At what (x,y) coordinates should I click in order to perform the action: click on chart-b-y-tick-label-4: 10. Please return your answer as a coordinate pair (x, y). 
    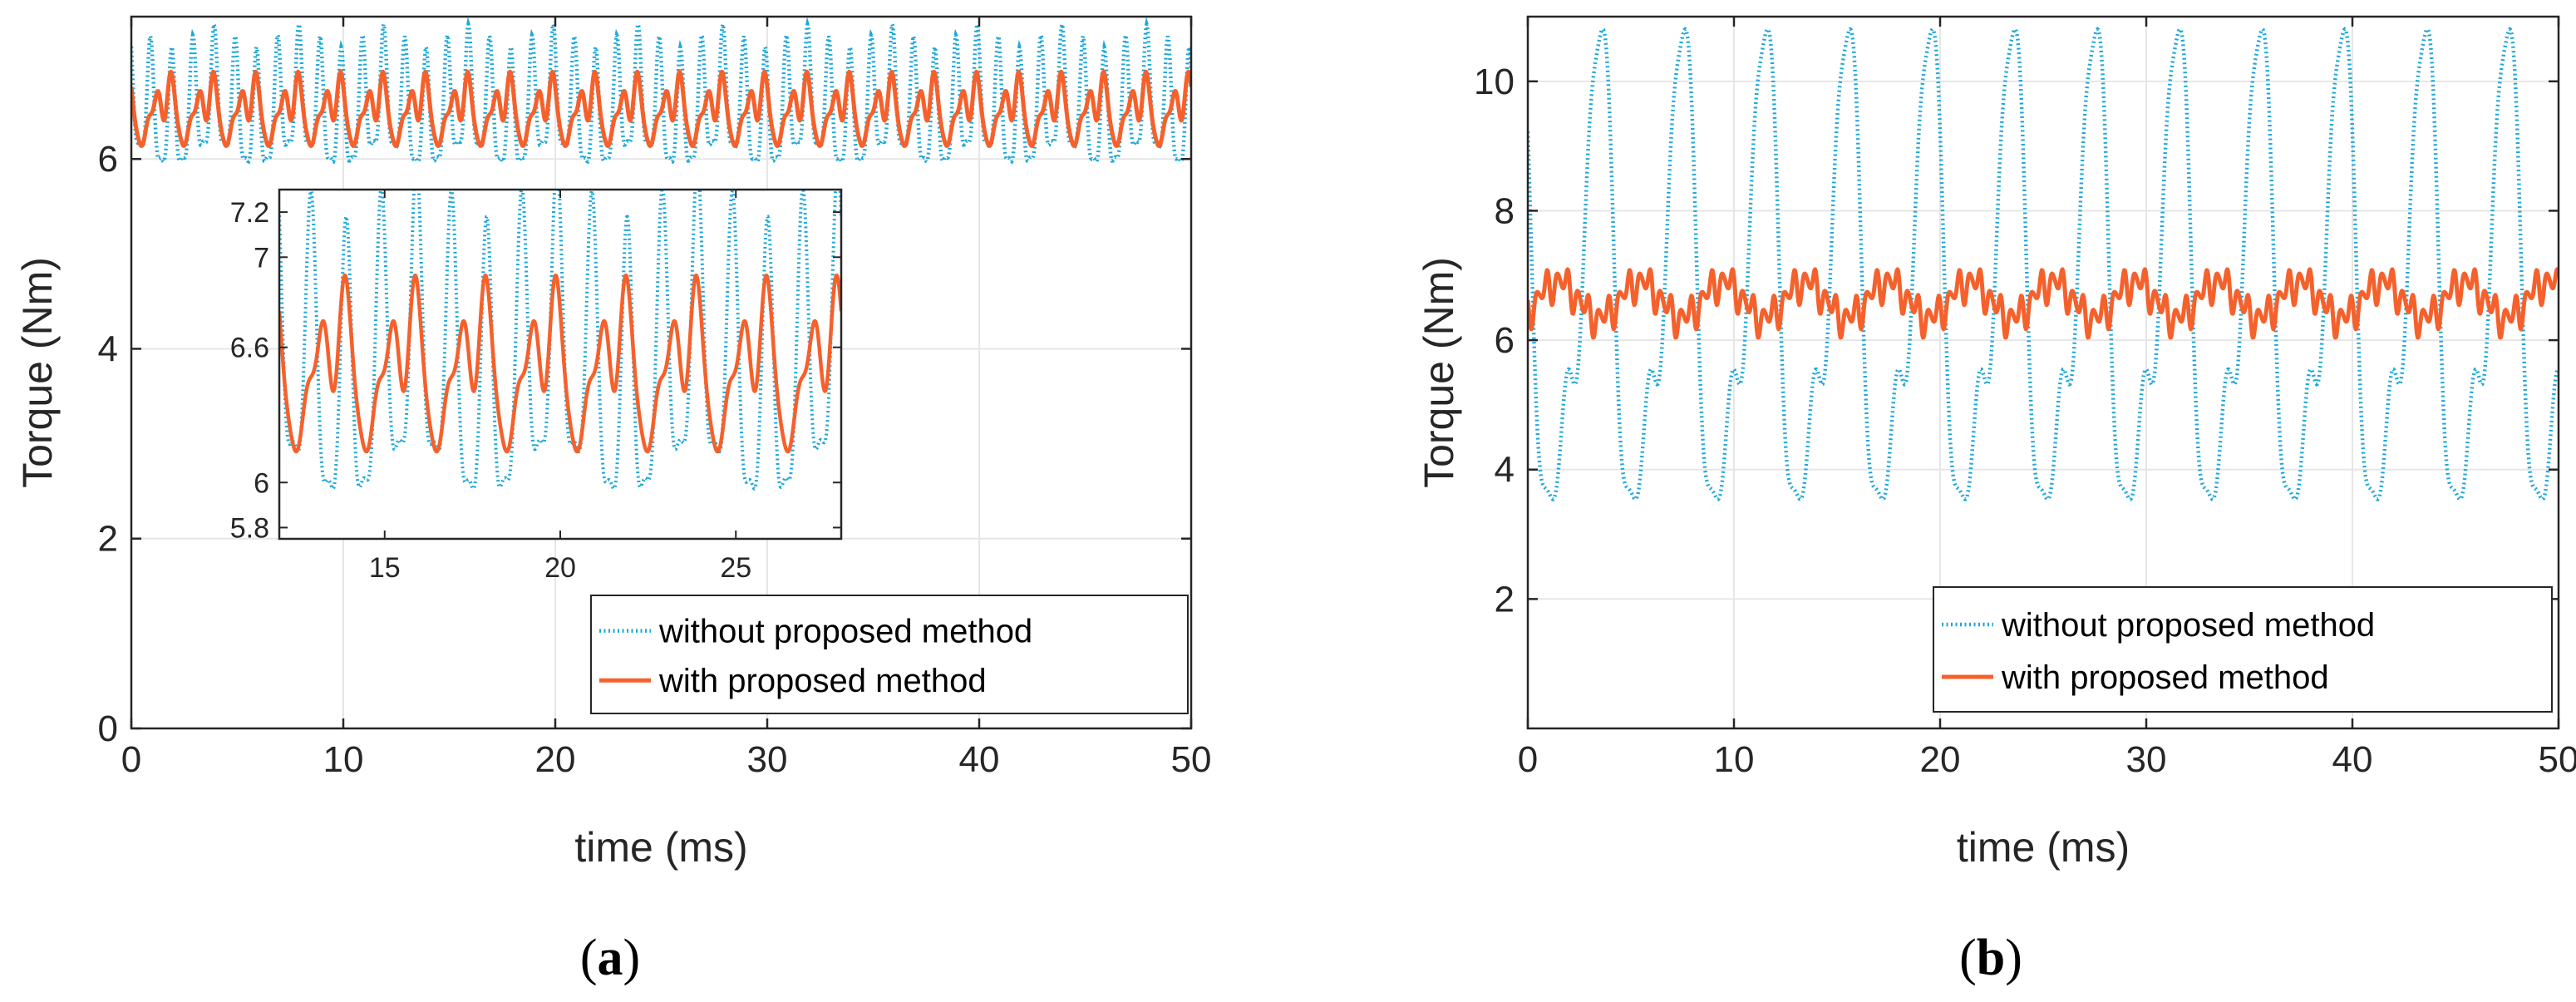
    Looking at the image, I should click on (1494, 82).